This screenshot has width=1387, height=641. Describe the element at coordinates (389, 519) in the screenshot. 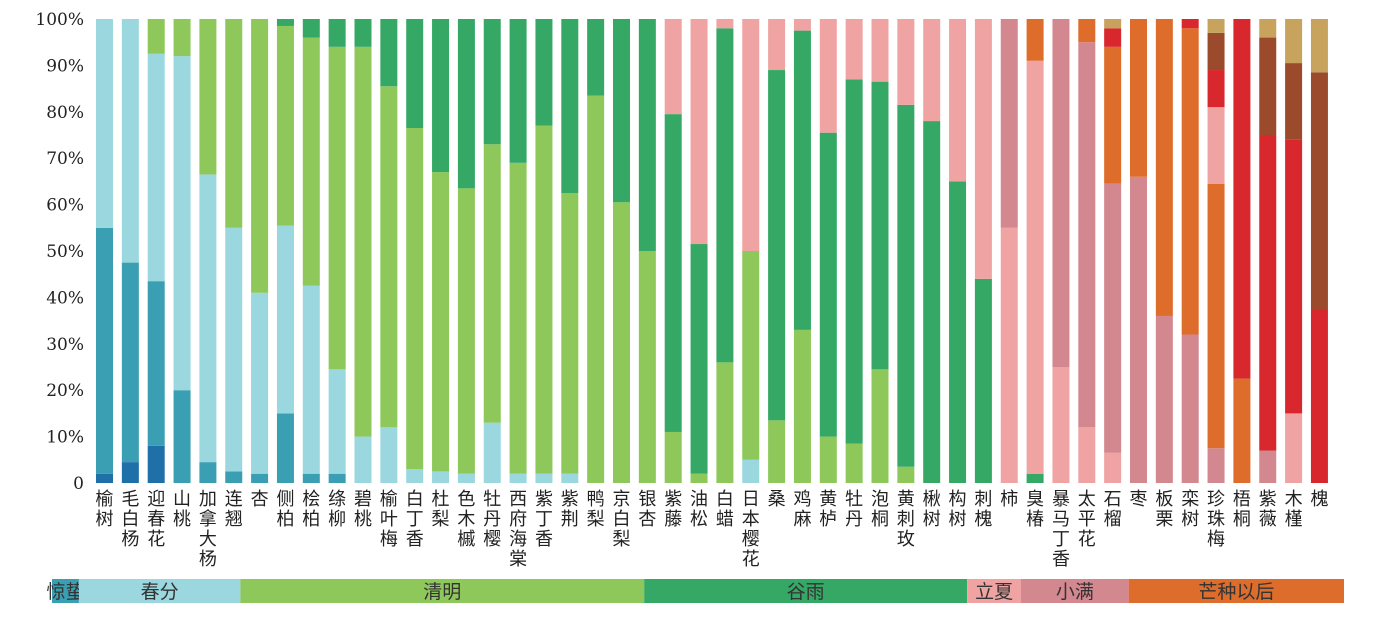

I see `x-tick-label: 榆叶梅` at that location.